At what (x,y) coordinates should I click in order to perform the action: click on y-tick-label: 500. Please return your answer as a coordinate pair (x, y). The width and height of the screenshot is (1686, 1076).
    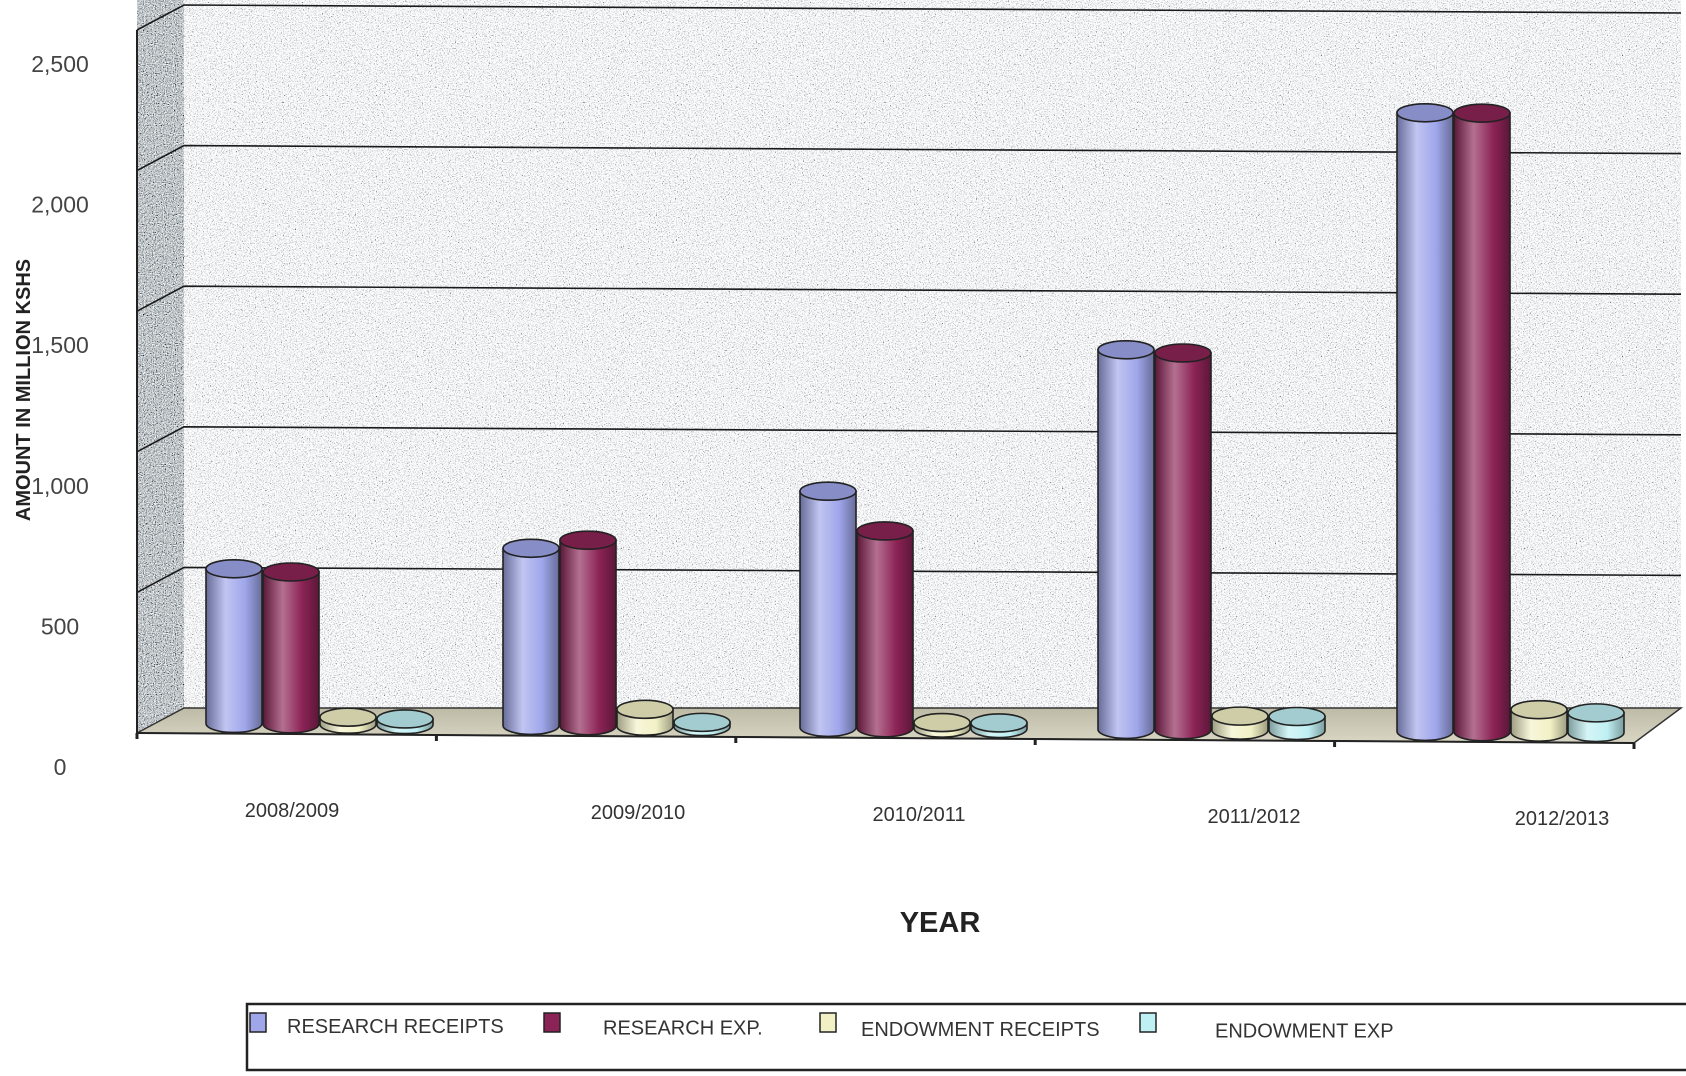
    Looking at the image, I should click on (60, 626).